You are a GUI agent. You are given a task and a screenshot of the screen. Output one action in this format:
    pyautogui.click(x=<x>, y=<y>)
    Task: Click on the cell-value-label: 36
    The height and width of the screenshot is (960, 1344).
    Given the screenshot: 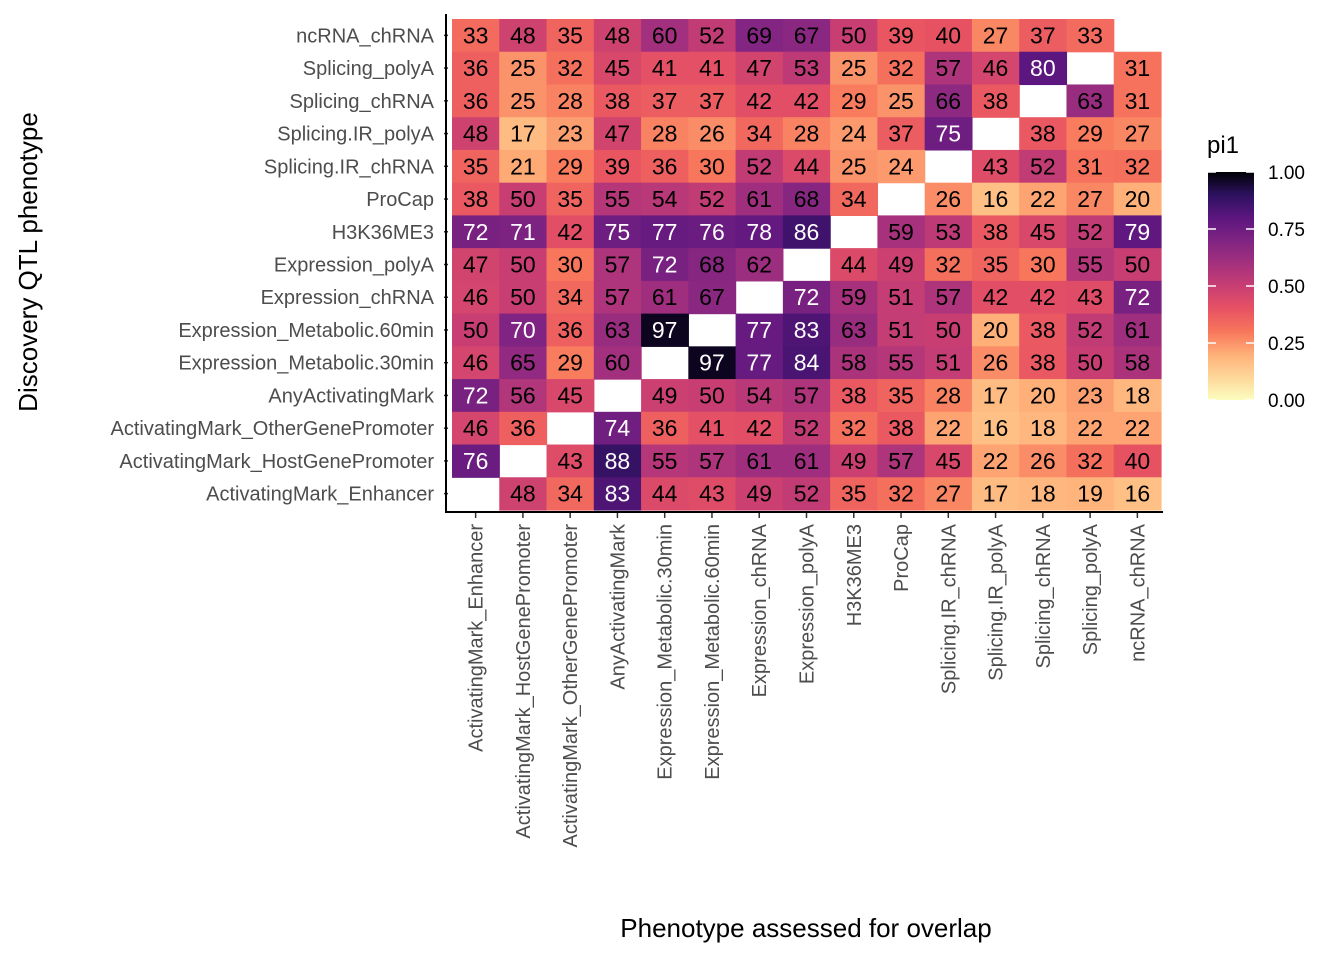 What is the action you would take?
    pyautogui.click(x=665, y=166)
    